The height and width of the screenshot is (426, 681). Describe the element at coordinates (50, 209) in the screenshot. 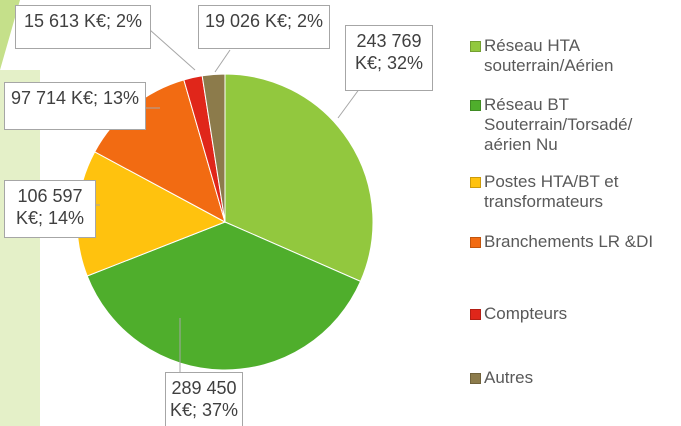

I see `data-label: 106 597 K€; 14%` at that location.